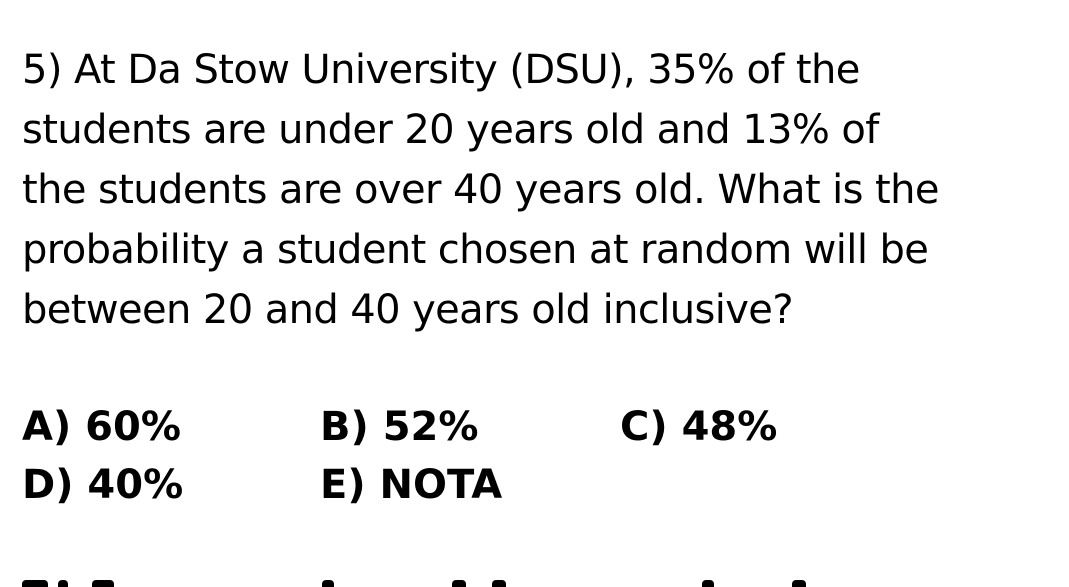 The height and width of the screenshot is (587, 1069). Describe the element at coordinates (103, 485) in the screenshot. I see `choice-d: D) 40%` at that location.